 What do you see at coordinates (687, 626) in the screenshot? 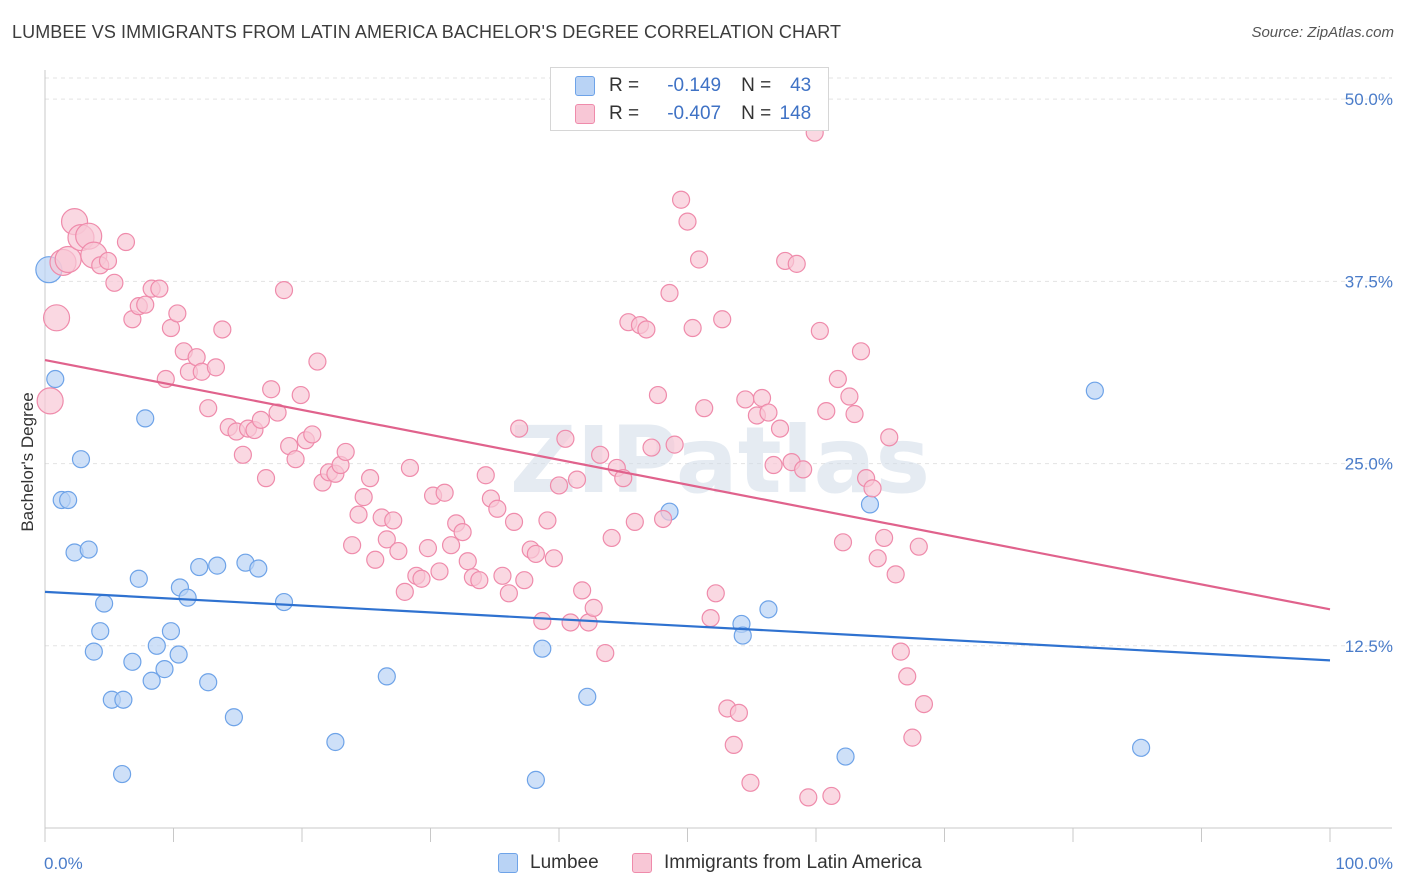
I see `lumbee-trend-line` at bounding box center [687, 626].